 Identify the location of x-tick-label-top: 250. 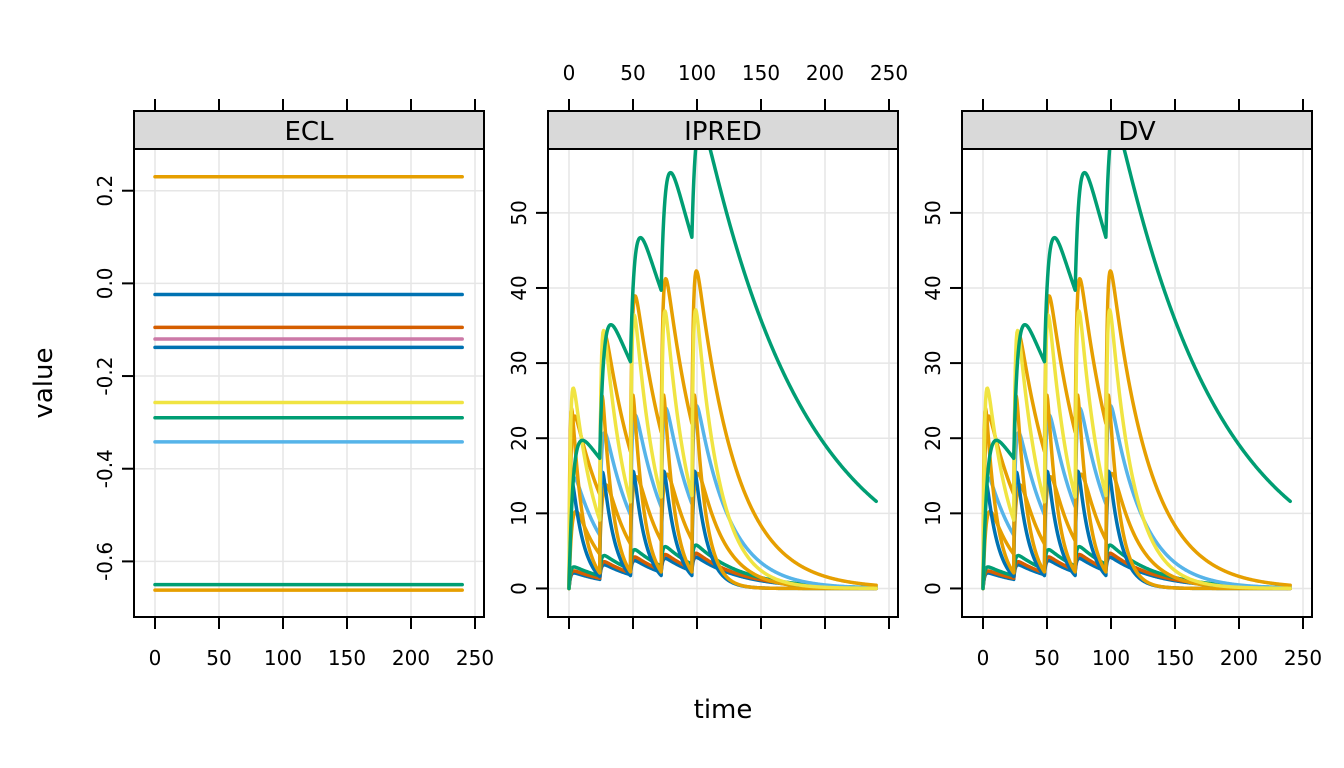
(889, 73).